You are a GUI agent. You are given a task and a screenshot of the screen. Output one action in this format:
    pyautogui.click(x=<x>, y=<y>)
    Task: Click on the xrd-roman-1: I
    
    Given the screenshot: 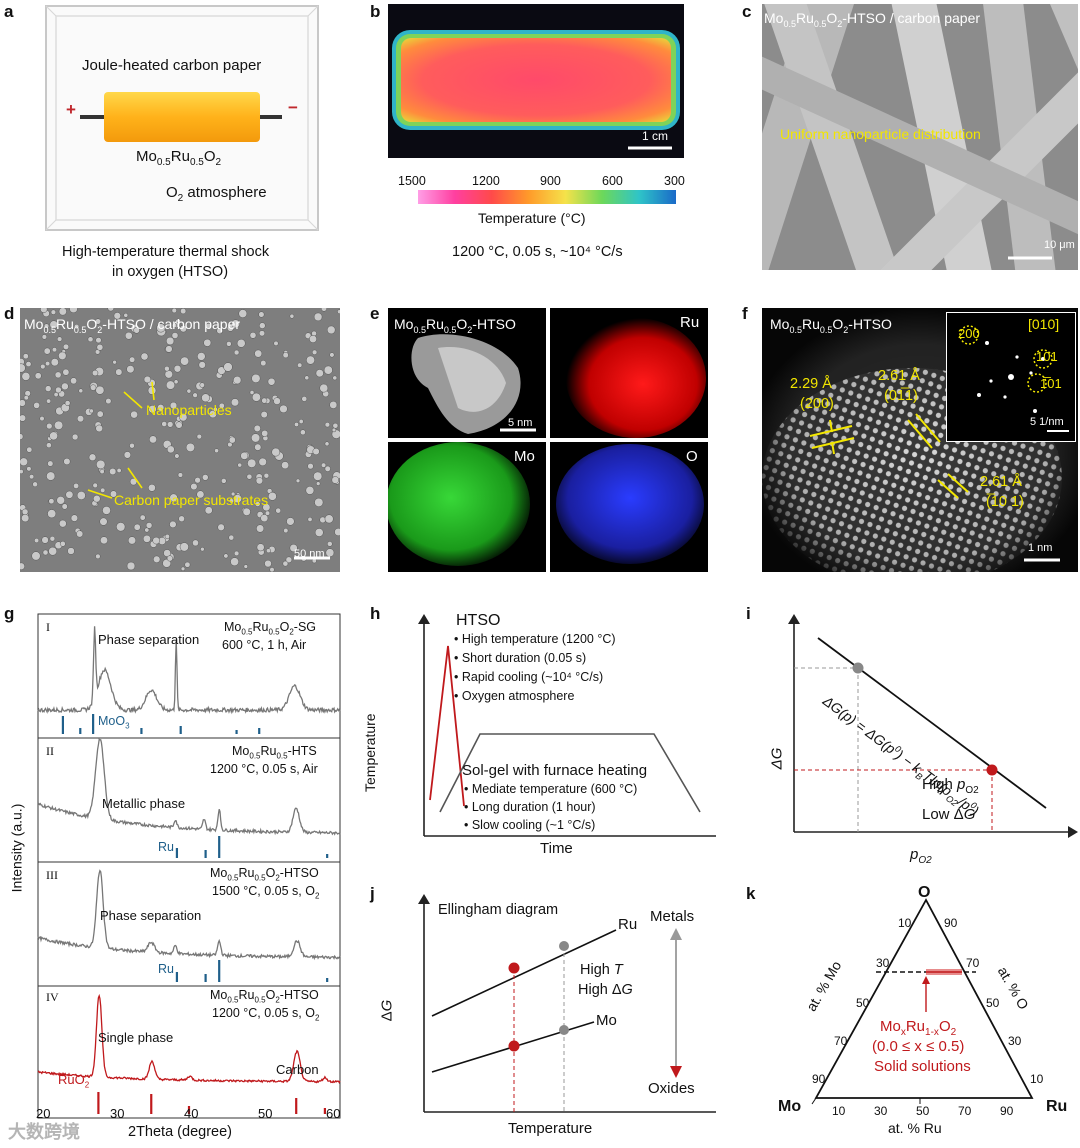 What is the action you would take?
    pyautogui.click(x=48, y=627)
    